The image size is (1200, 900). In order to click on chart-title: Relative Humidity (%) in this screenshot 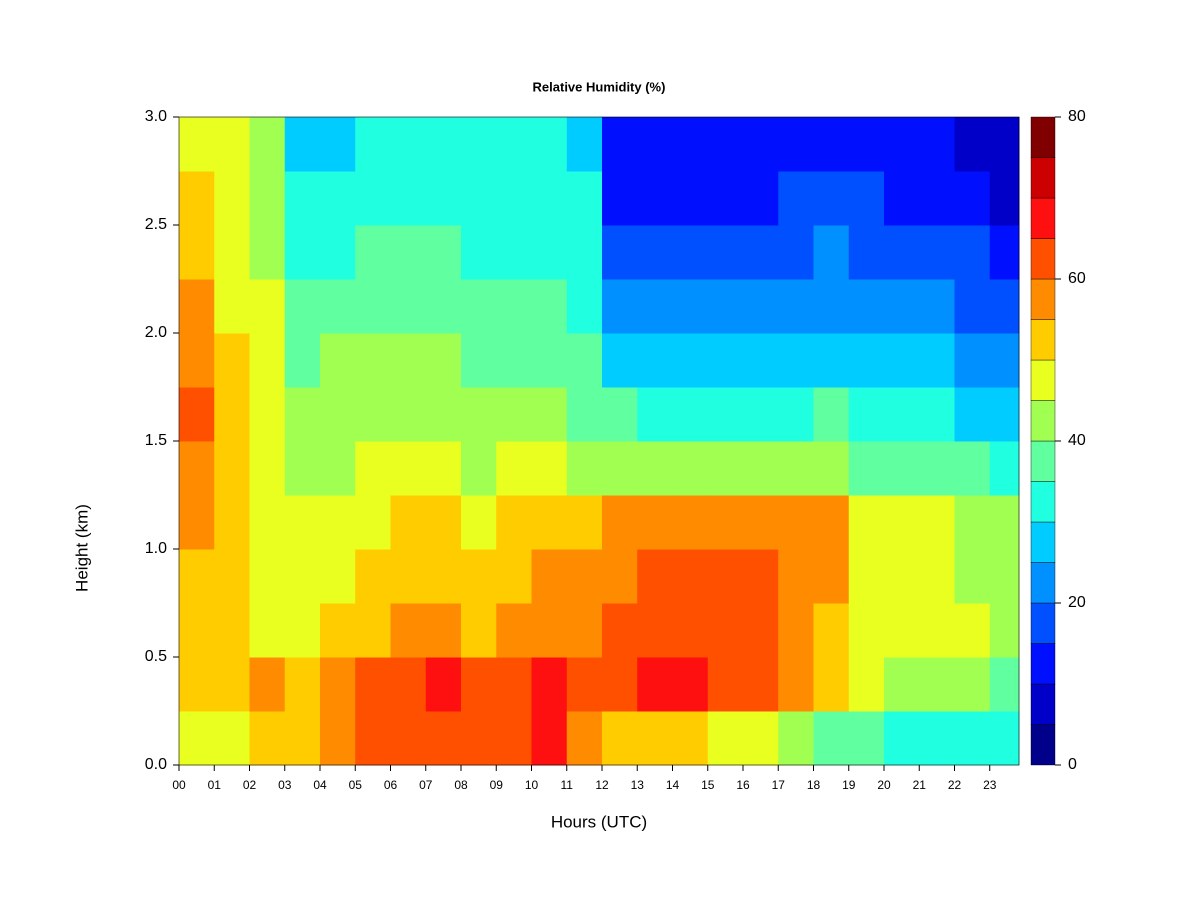, I will do `click(599, 86)`.